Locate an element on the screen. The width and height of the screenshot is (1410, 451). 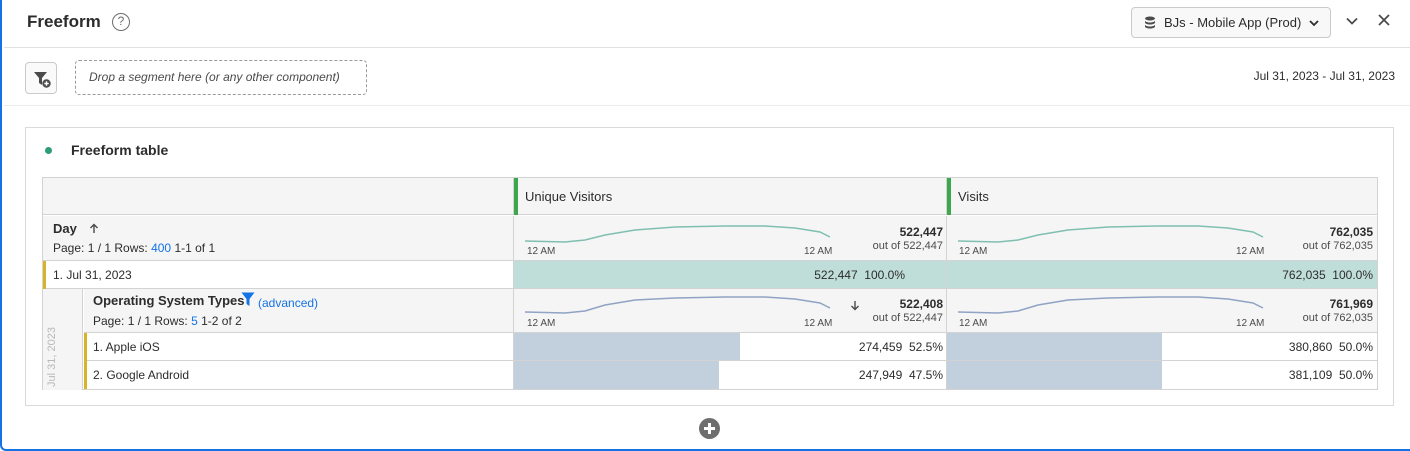
report-suite-label: BJs - Mobile App (Prod) is located at coordinates (1233, 22).